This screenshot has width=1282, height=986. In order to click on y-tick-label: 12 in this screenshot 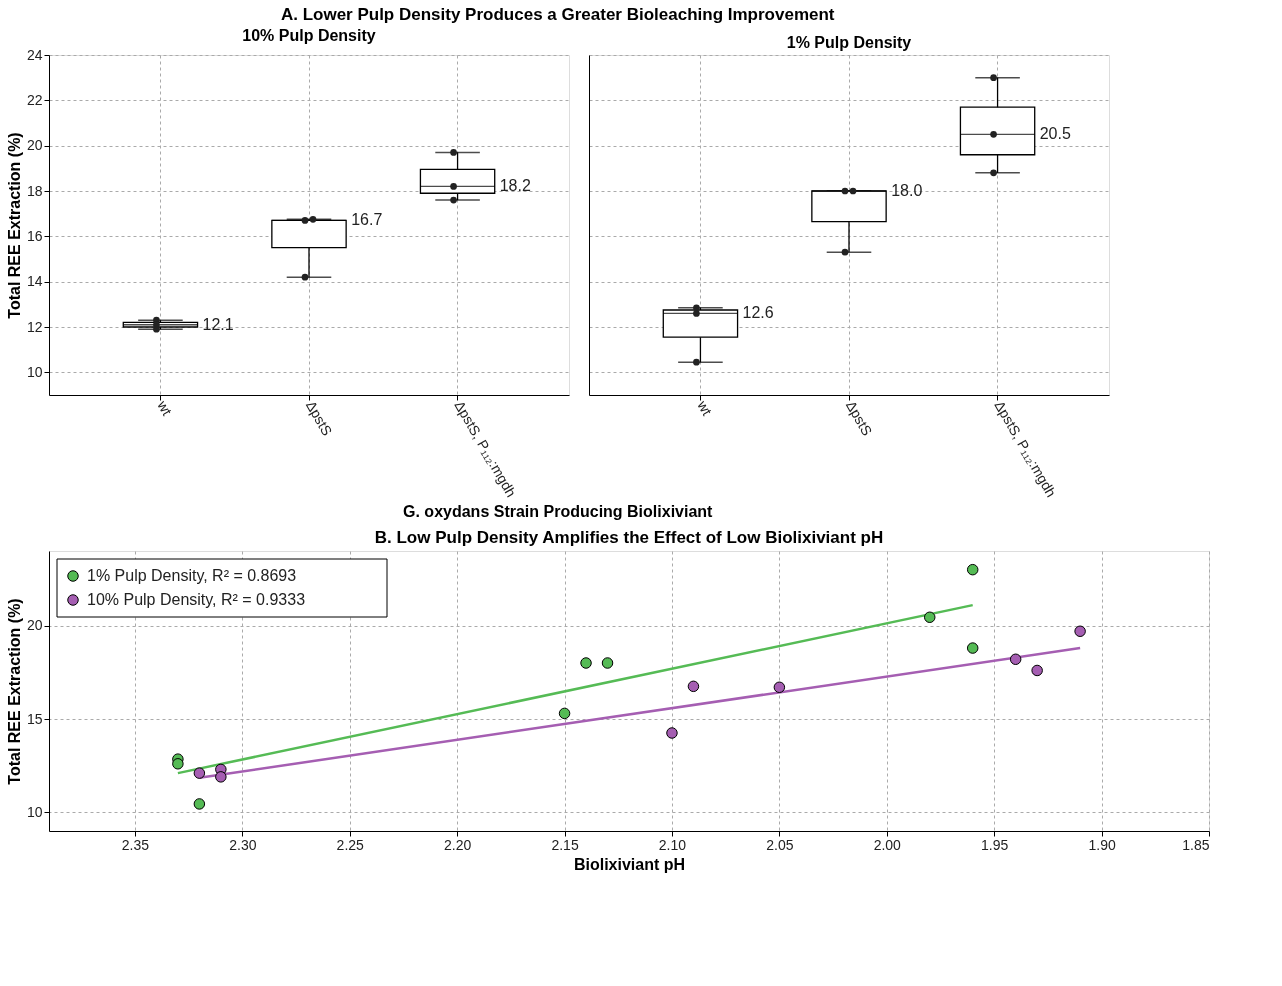, I will do `click(34, 326)`.